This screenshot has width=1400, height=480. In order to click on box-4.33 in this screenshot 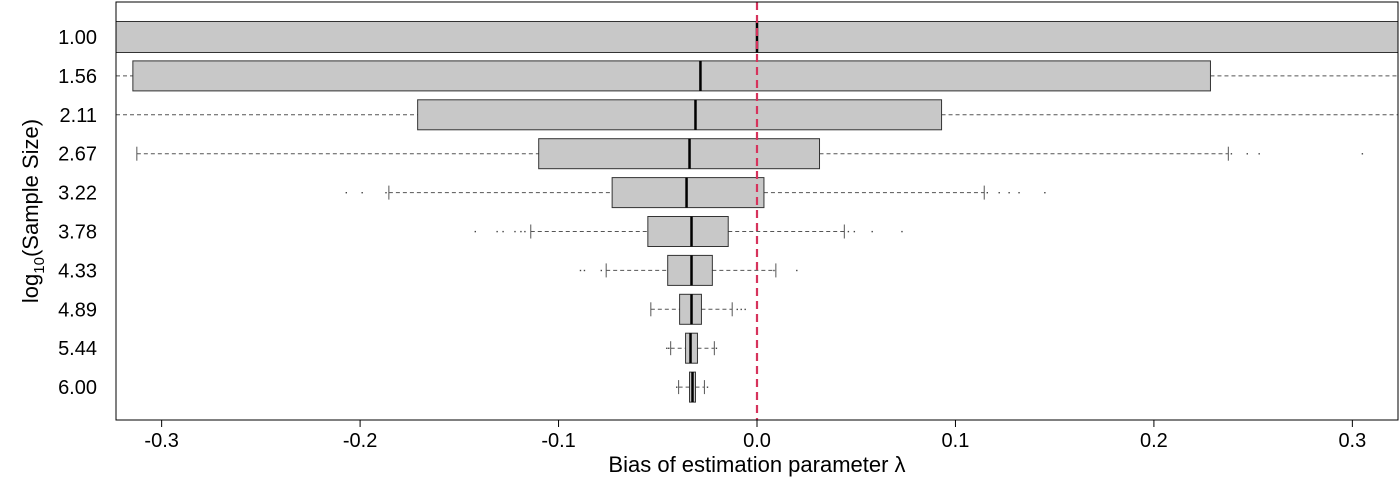, I will do `click(688, 270)`.